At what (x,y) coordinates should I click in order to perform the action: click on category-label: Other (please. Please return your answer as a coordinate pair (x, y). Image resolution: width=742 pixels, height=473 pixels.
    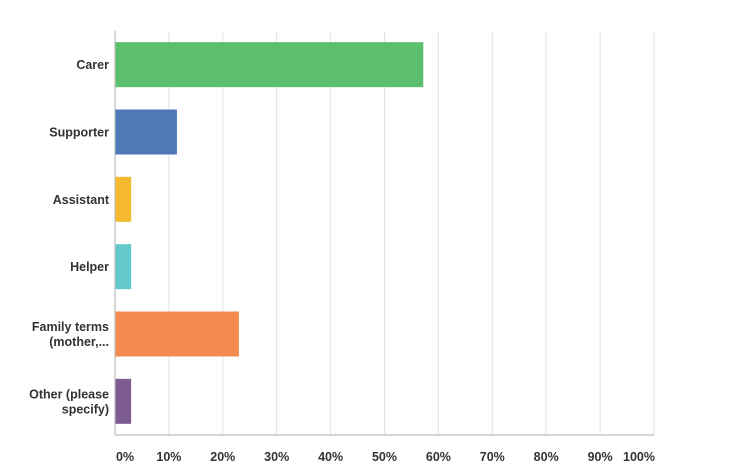
    Looking at the image, I should click on (69, 394).